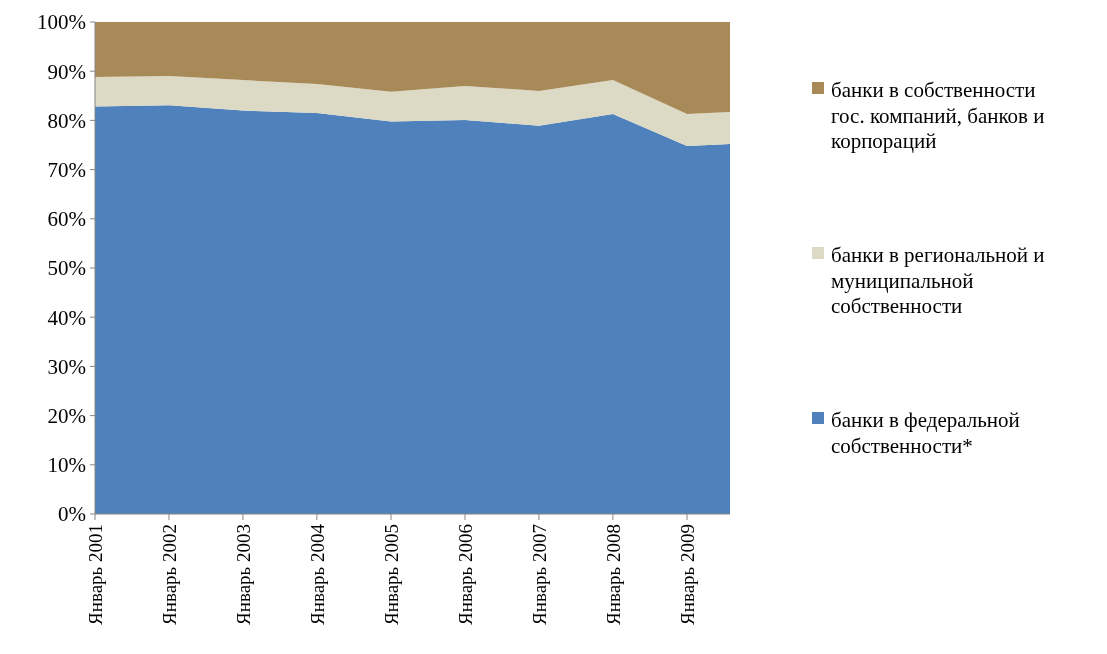 This screenshot has height=654, width=1107. What do you see at coordinates (61, 22) in the screenshot?
I see `y-tick-label: 100%` at bounding box center [61, 22].